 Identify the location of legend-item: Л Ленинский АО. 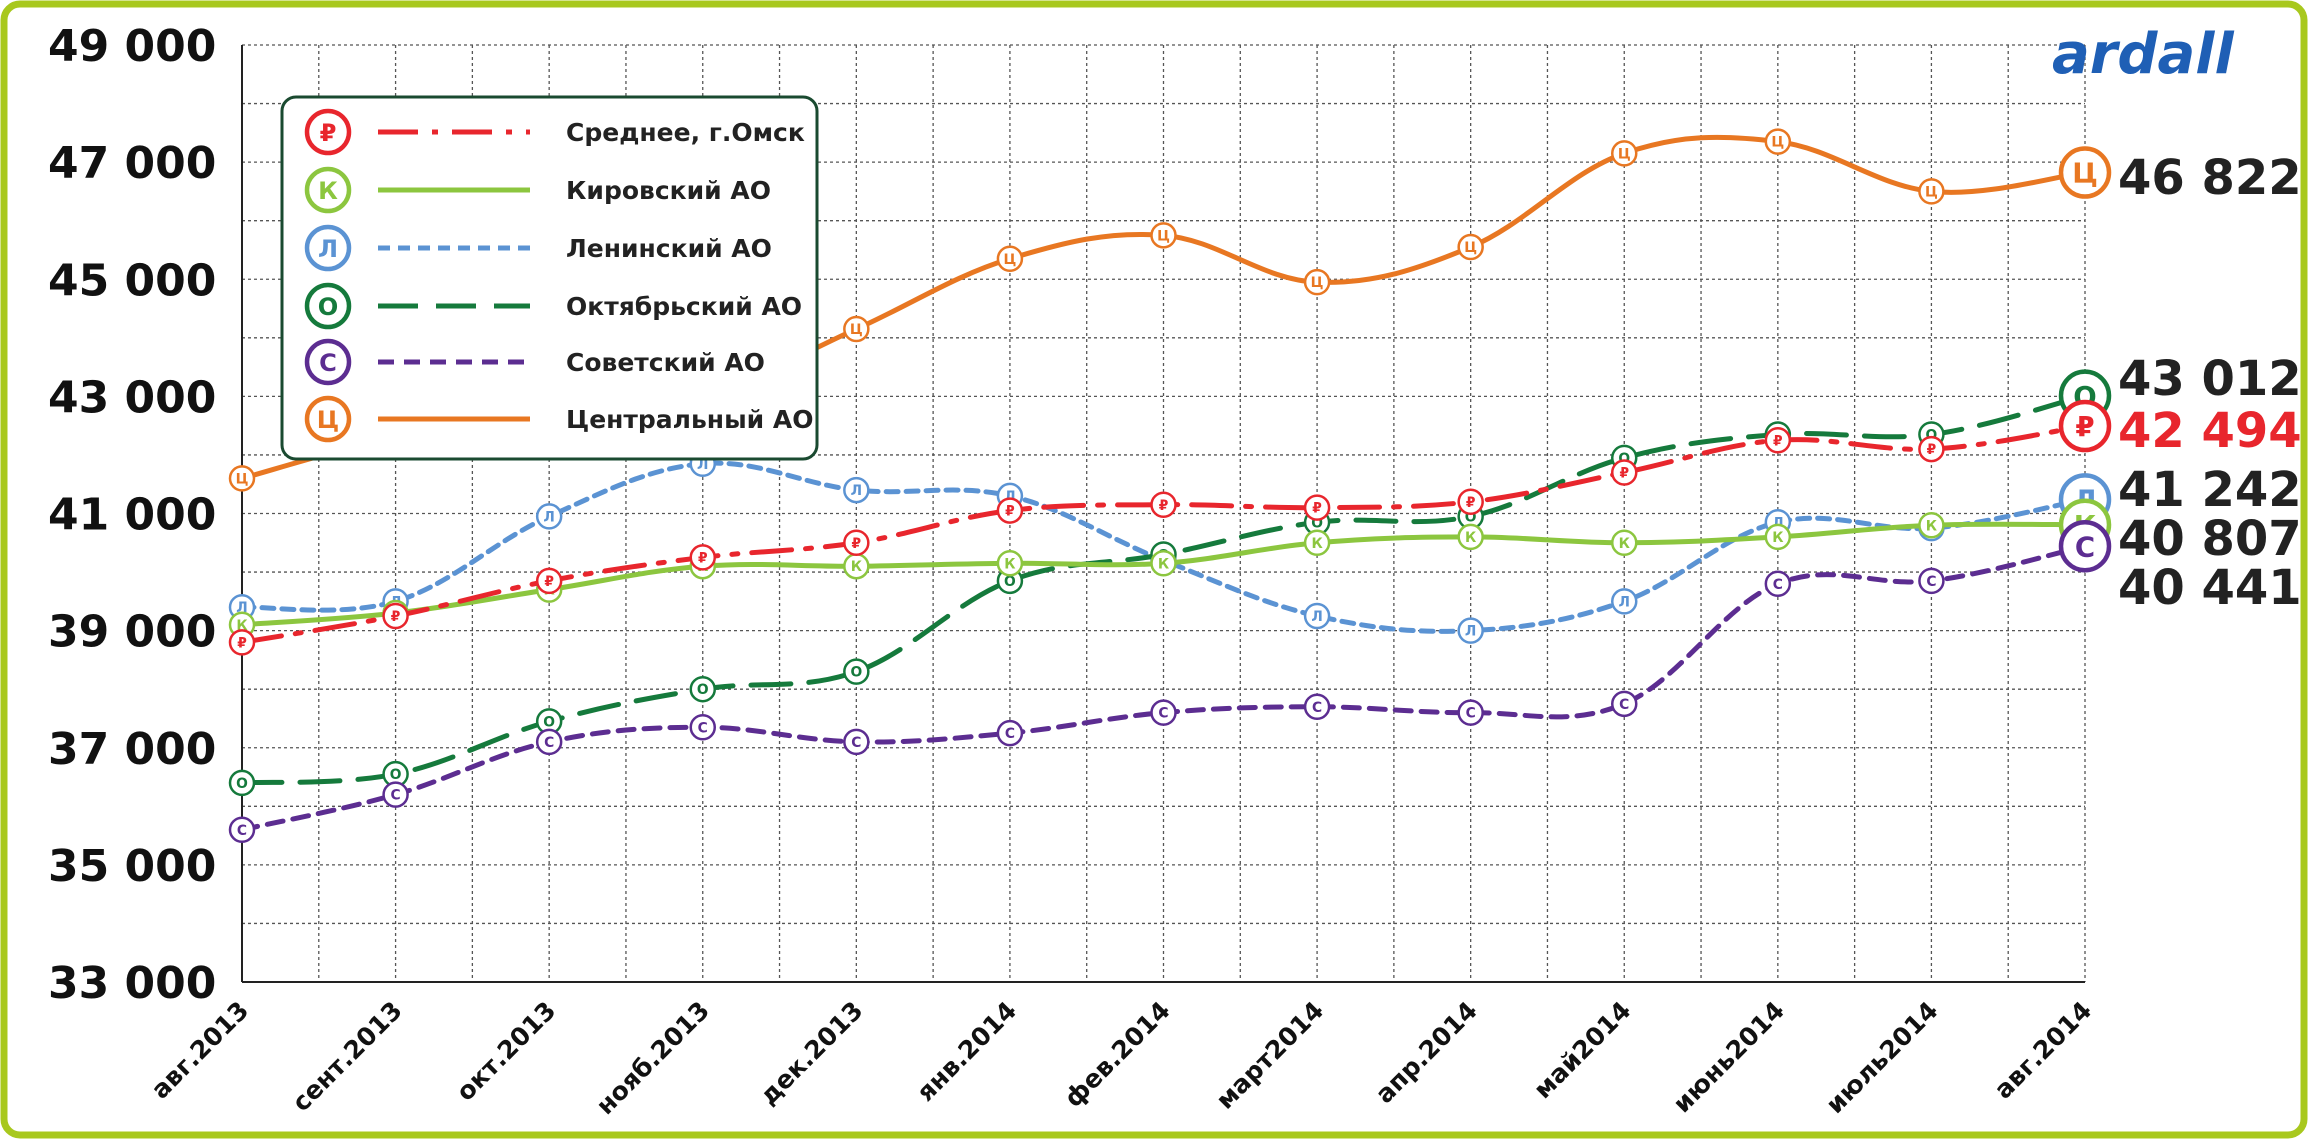
(538, 248).